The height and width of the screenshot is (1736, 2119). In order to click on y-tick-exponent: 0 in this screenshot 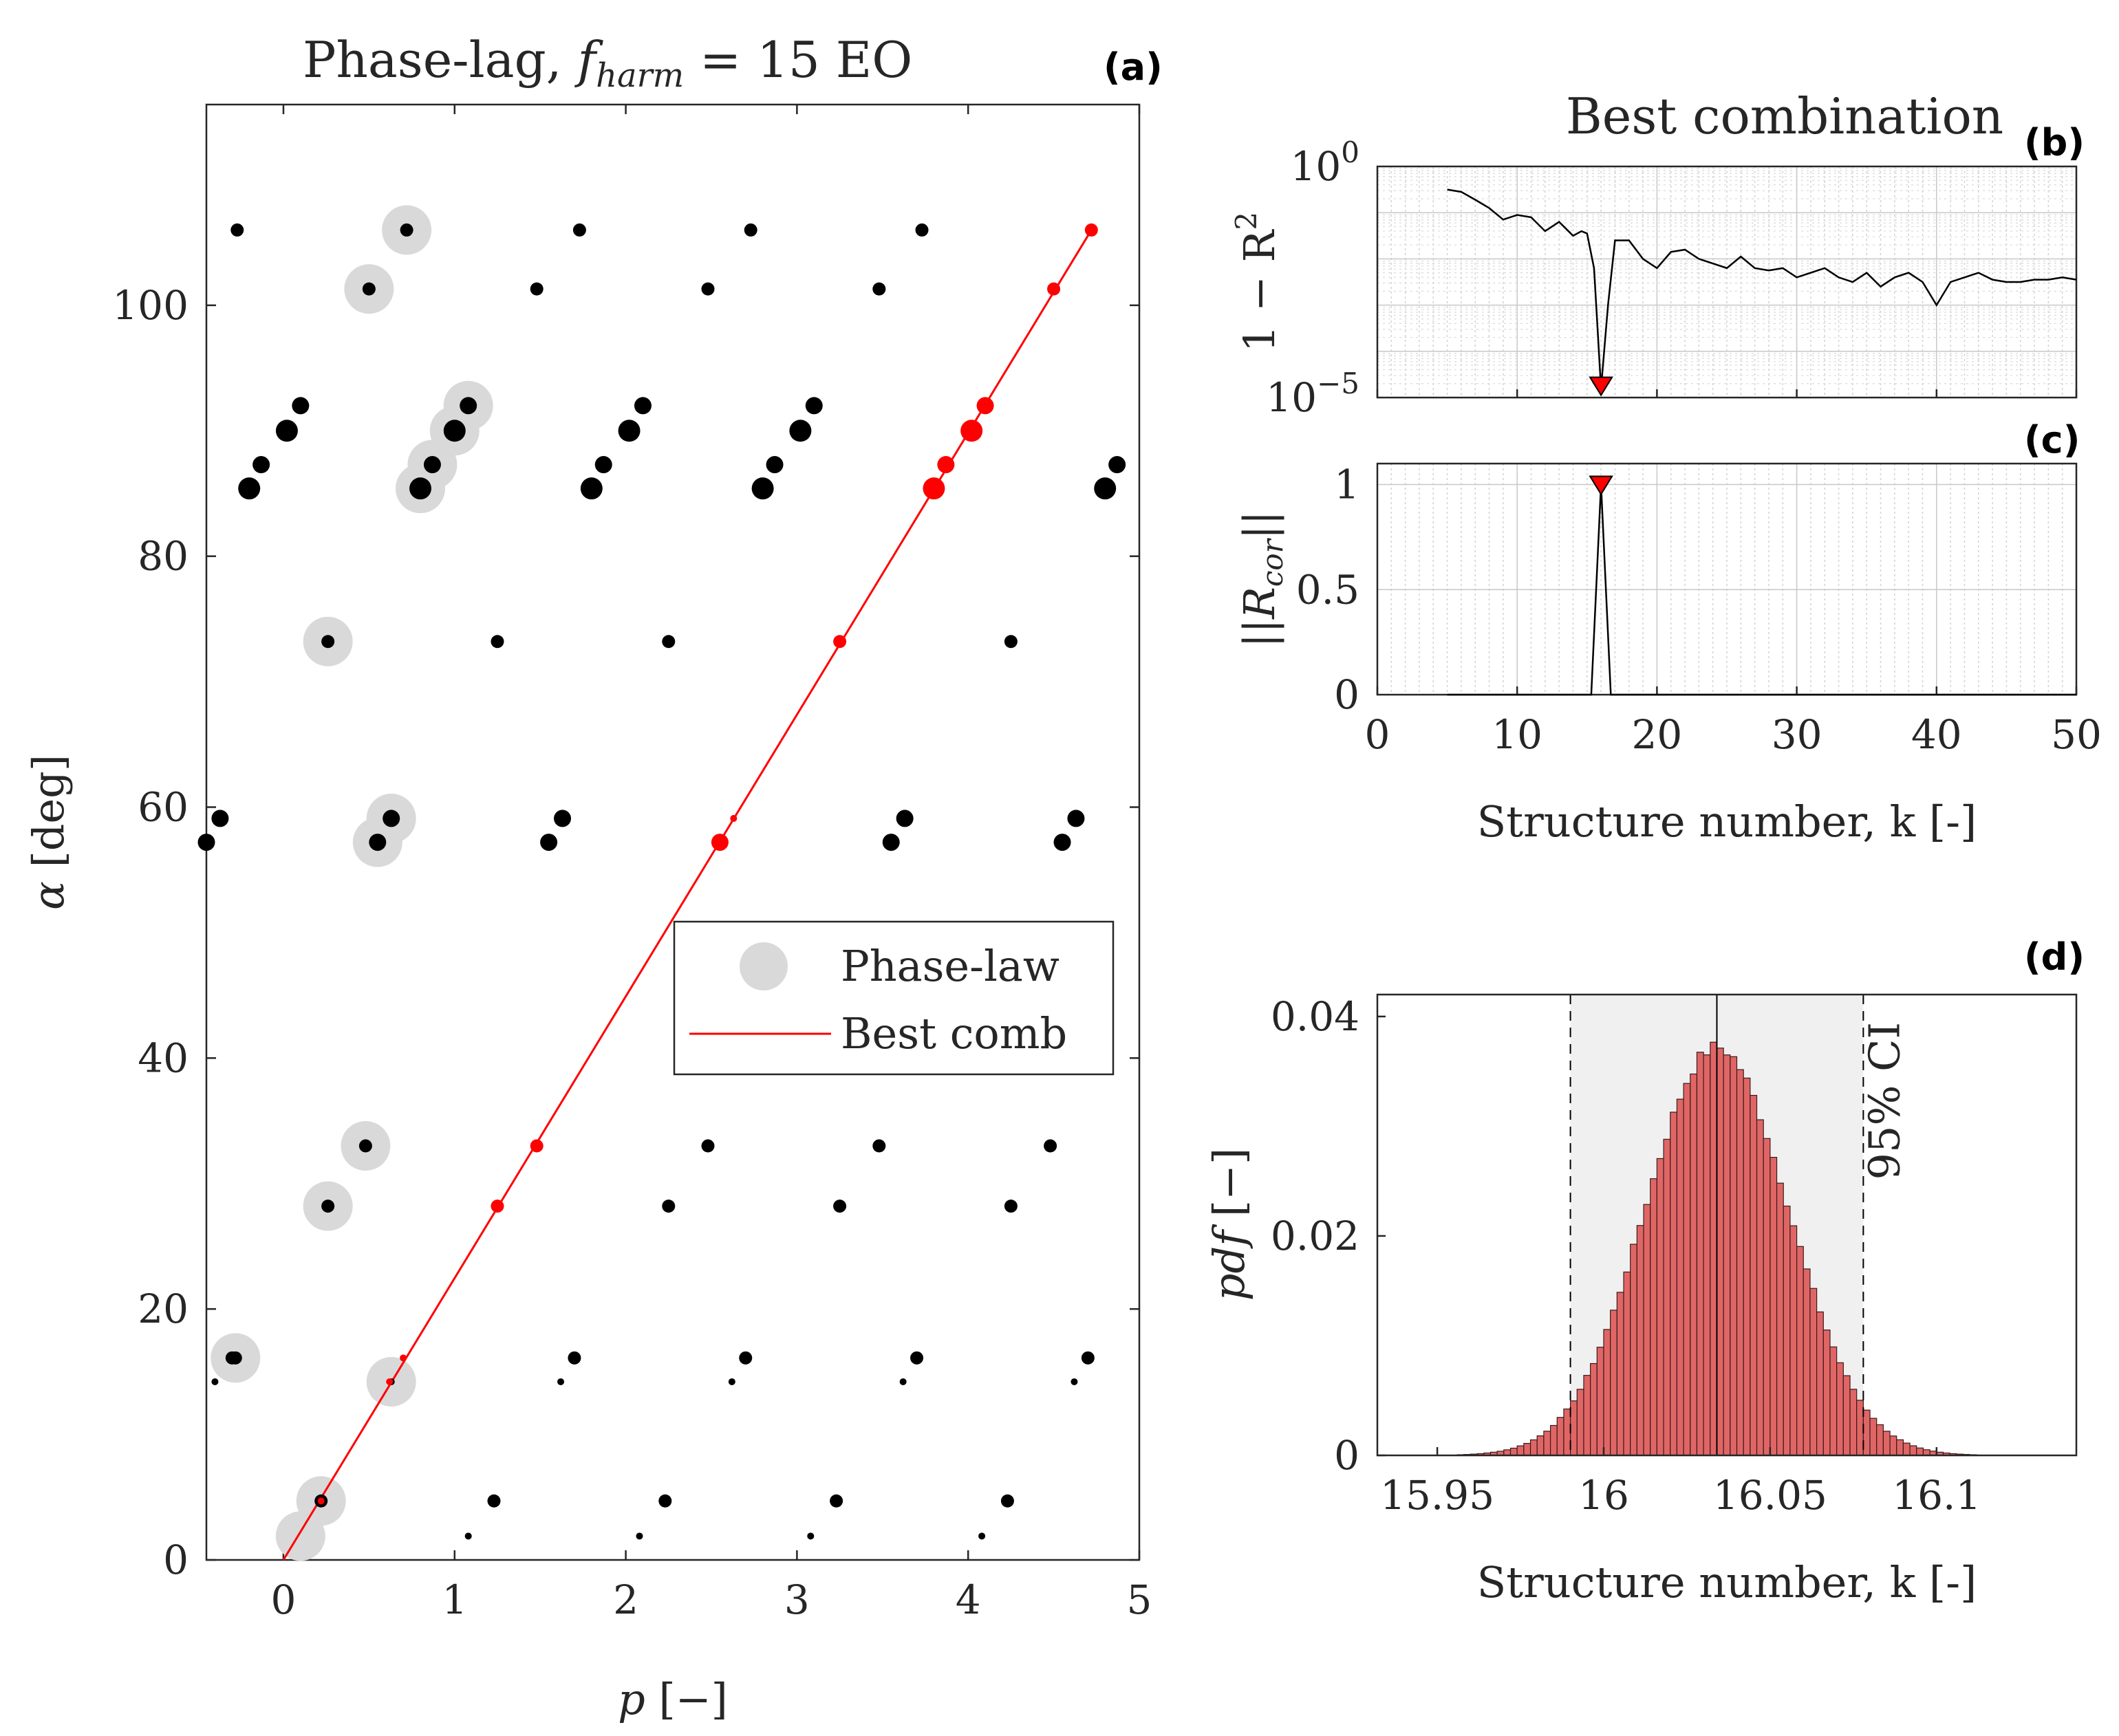, I will do `click(1350, 152)`.